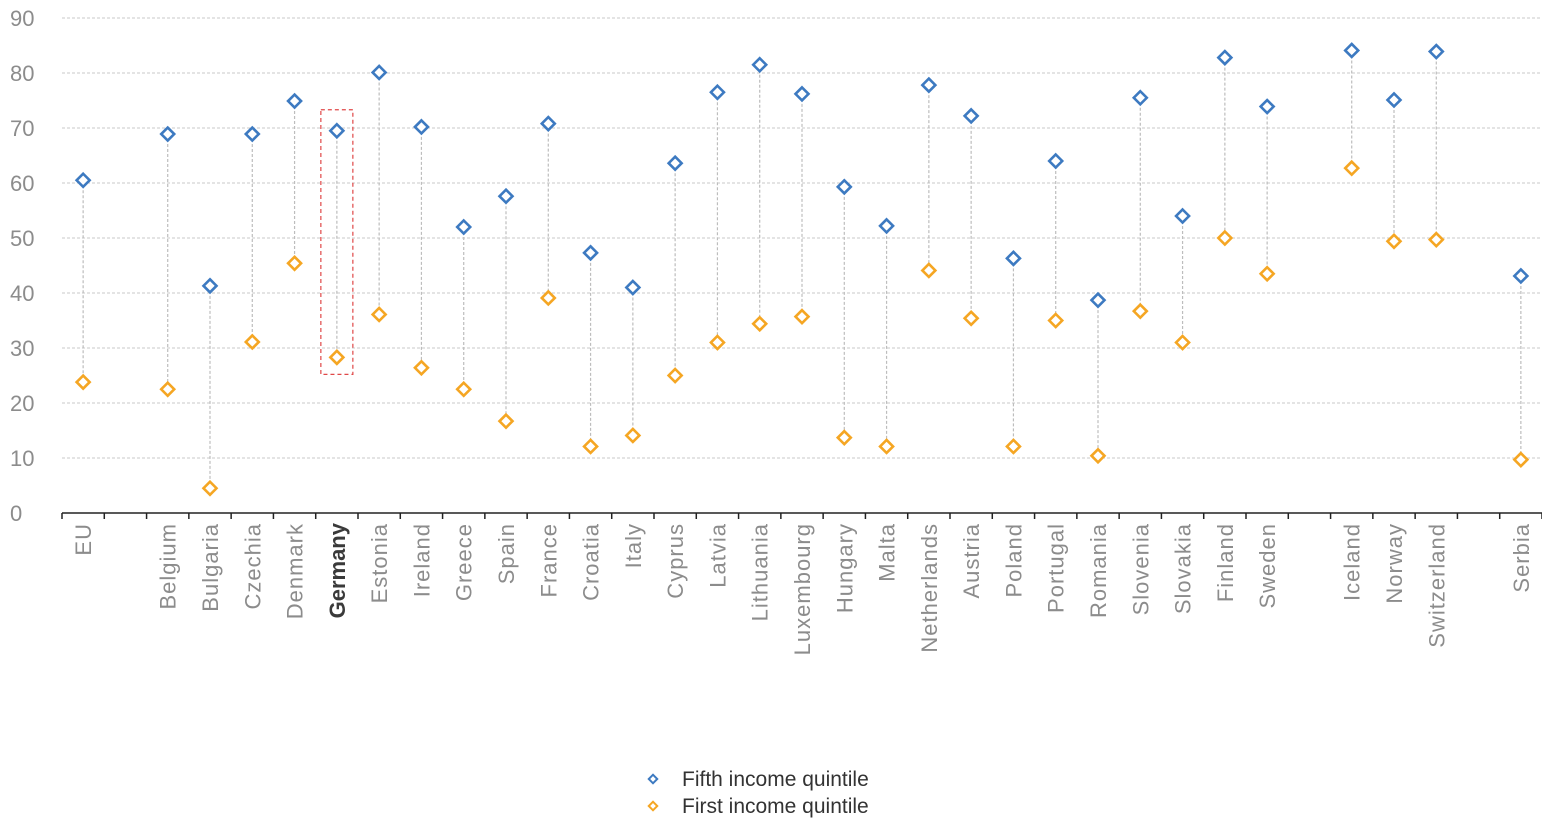 Image resolution: width=1542 pixels, height=837 pixels. What do you see at coordinates (168, 566) in the screenshot?
I see `x-tick-label: Belgium` at bounding box center [168, 566].